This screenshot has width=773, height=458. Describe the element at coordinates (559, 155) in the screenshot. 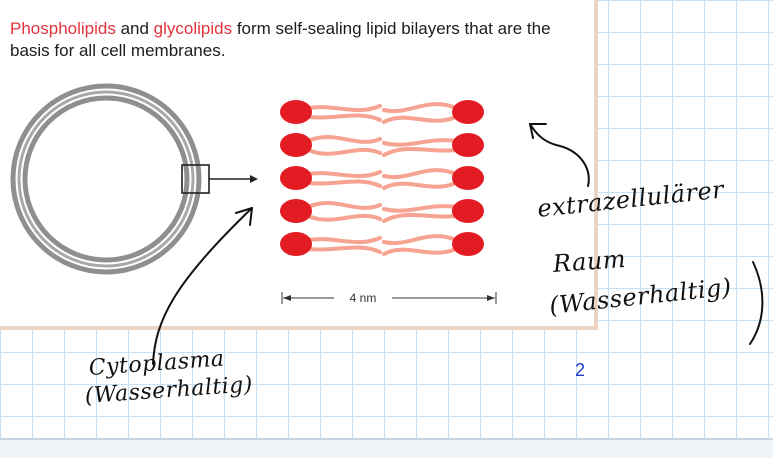

I see `extracellular-arrow` at that location.